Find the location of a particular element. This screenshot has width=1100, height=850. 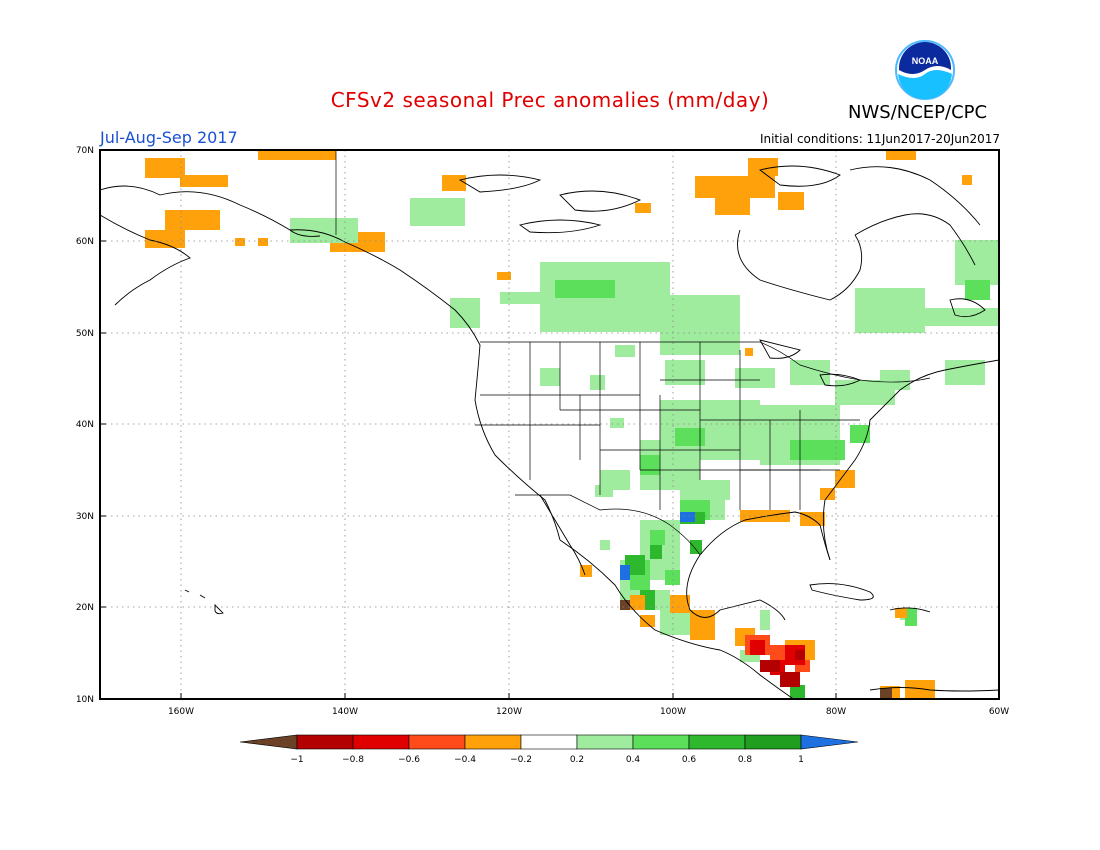

lat-label-40n: 40N is located at coordinates (85, 425).